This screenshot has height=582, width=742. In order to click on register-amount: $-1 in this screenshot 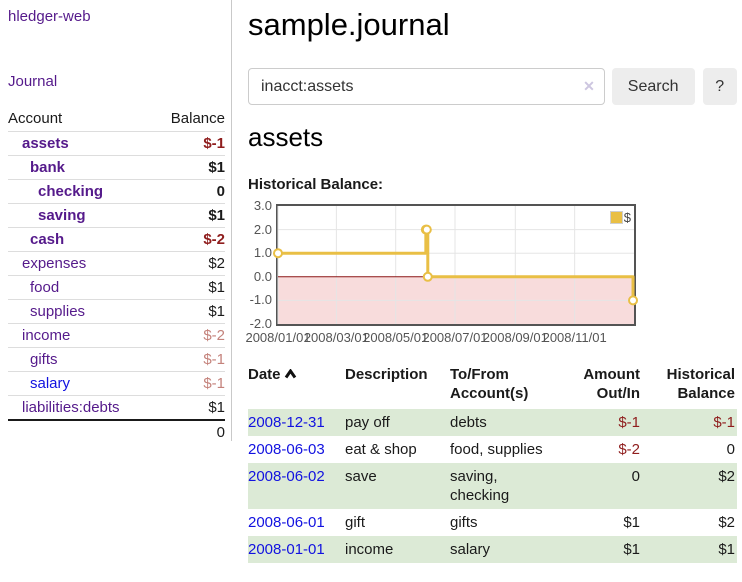, I will do `click(602, 422)`.